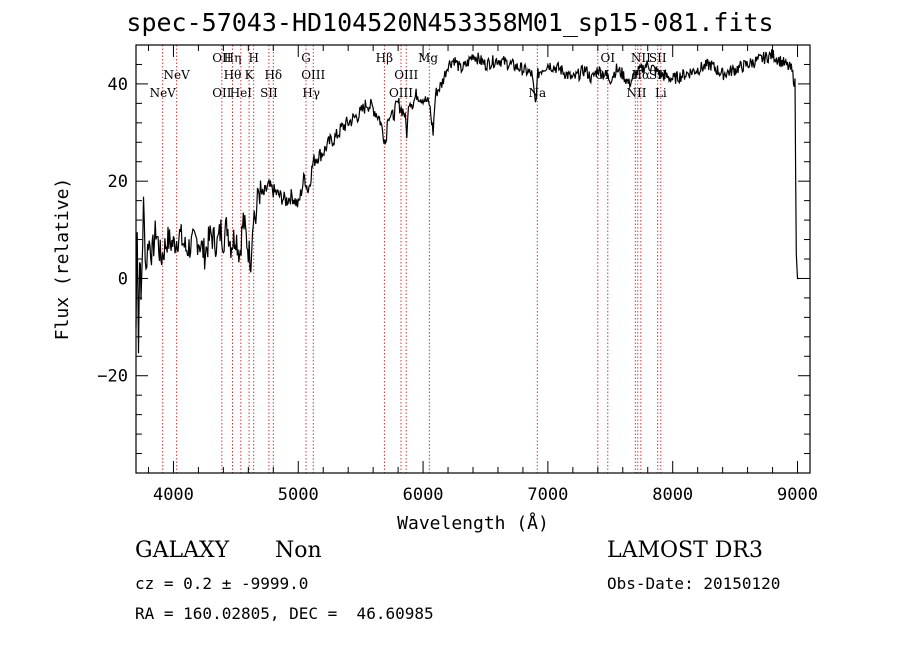 The image size is (900, 649). I want to click on spectral-line-label: Hη, so click(233, 58).